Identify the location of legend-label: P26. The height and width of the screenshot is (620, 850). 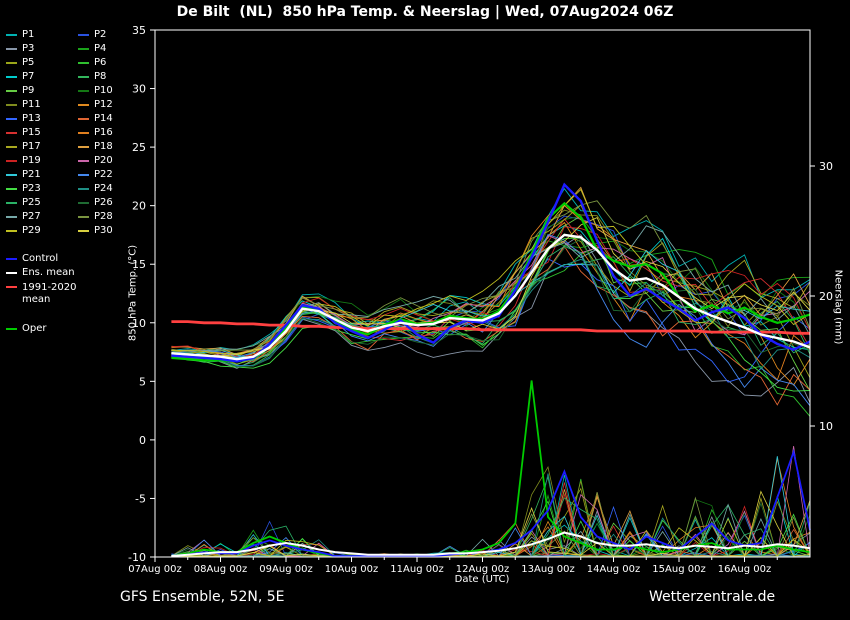
(103, 202).